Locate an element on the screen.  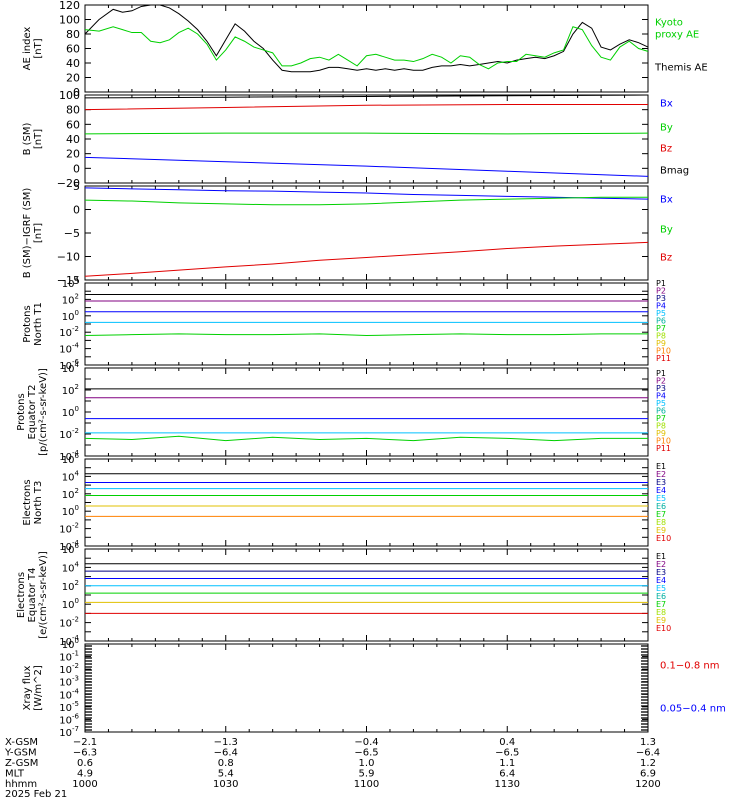
footer-value: 5.9 is located at coordinates (367, 774).